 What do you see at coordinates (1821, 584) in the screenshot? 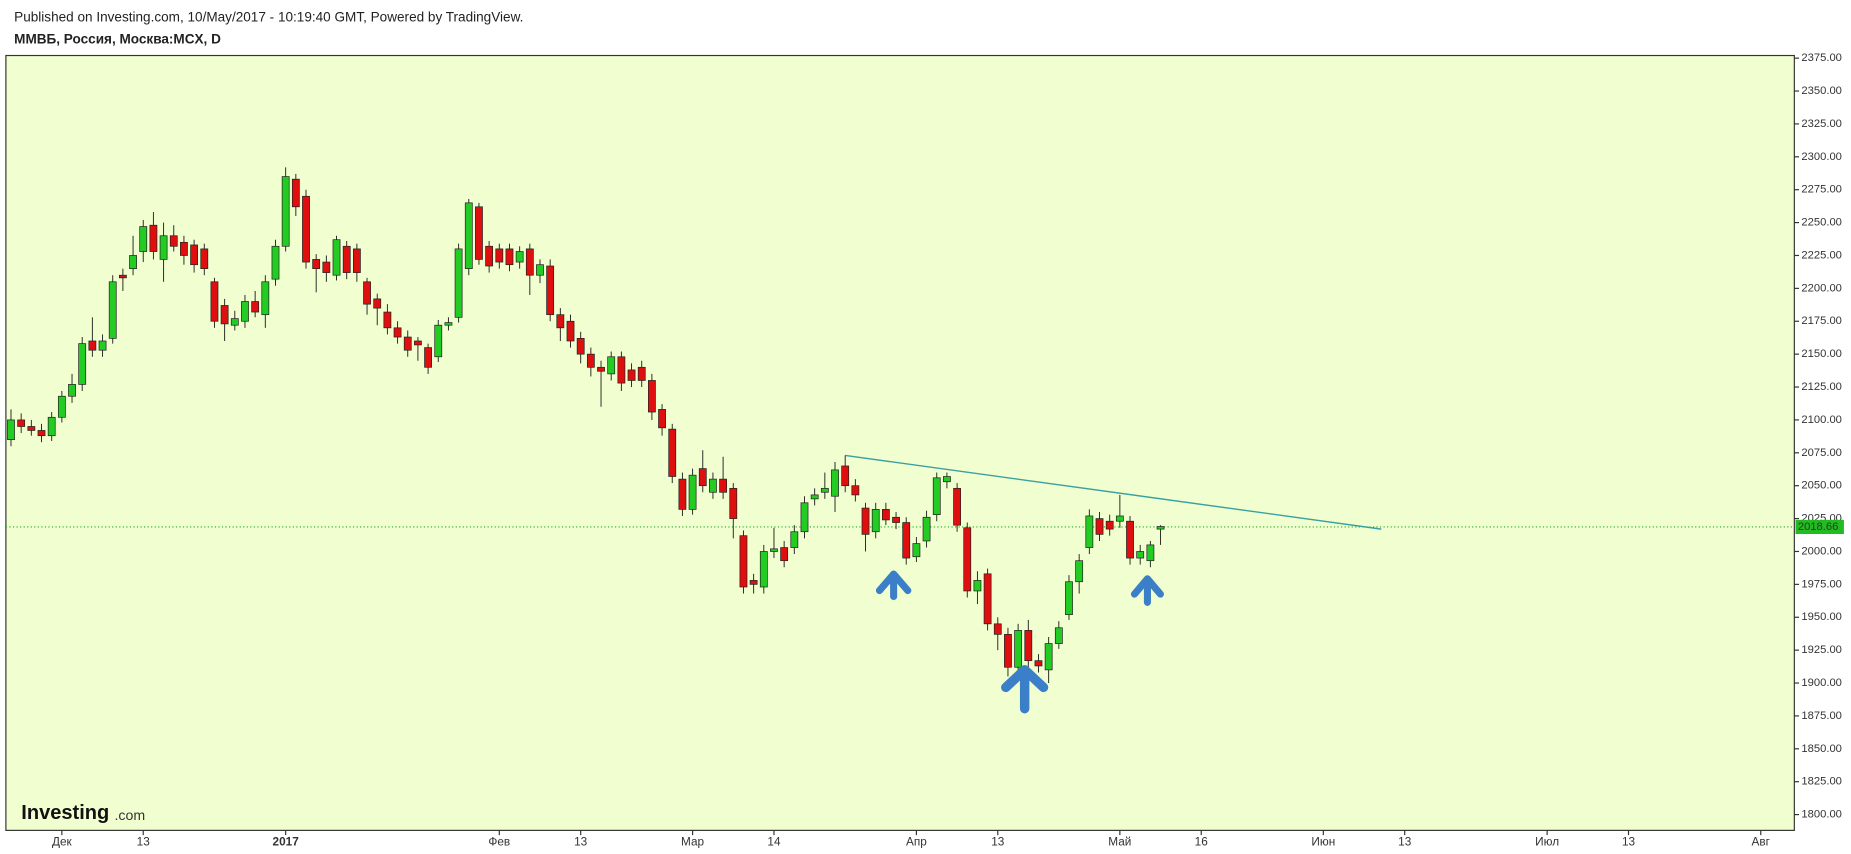
I see `y-tick-label: 1975.00` at bounding box center [1821, 584].